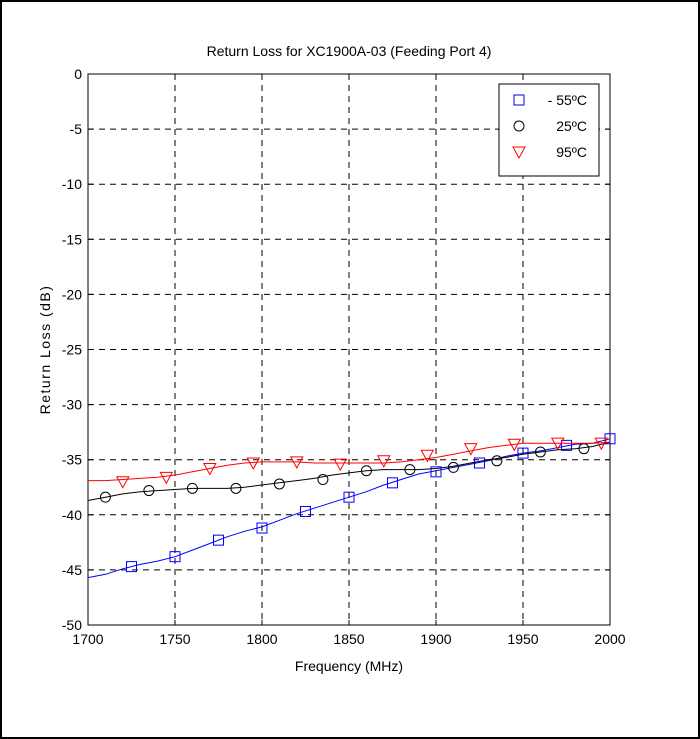 The image size is (700, 739). I want to click on x-tick-label: 2000, so click(609, 639).